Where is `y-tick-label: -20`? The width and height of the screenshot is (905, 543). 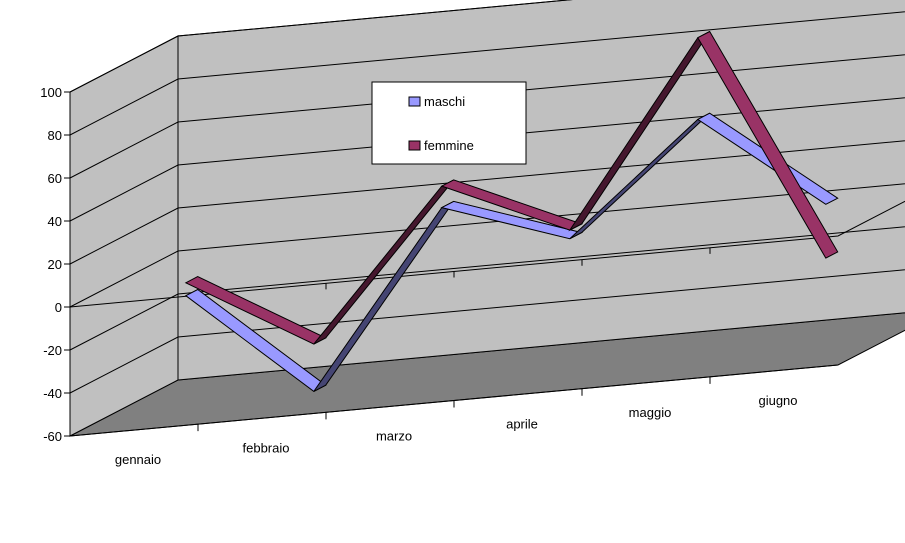 y-tick-label: -20 is located at coordinates (52, 350).